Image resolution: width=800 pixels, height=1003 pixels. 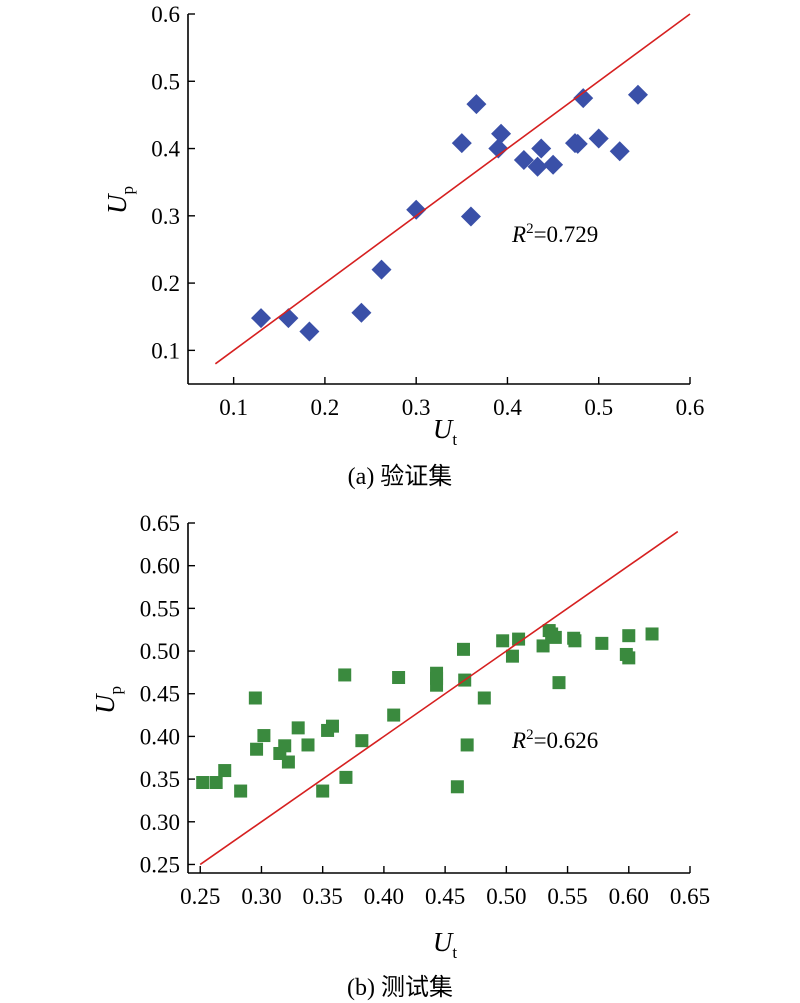 What do you see at coordinates (160, 523) in the screenshot?
I see `panel-b-y-tick-label: 0.65` at bounding box center [160, 523].